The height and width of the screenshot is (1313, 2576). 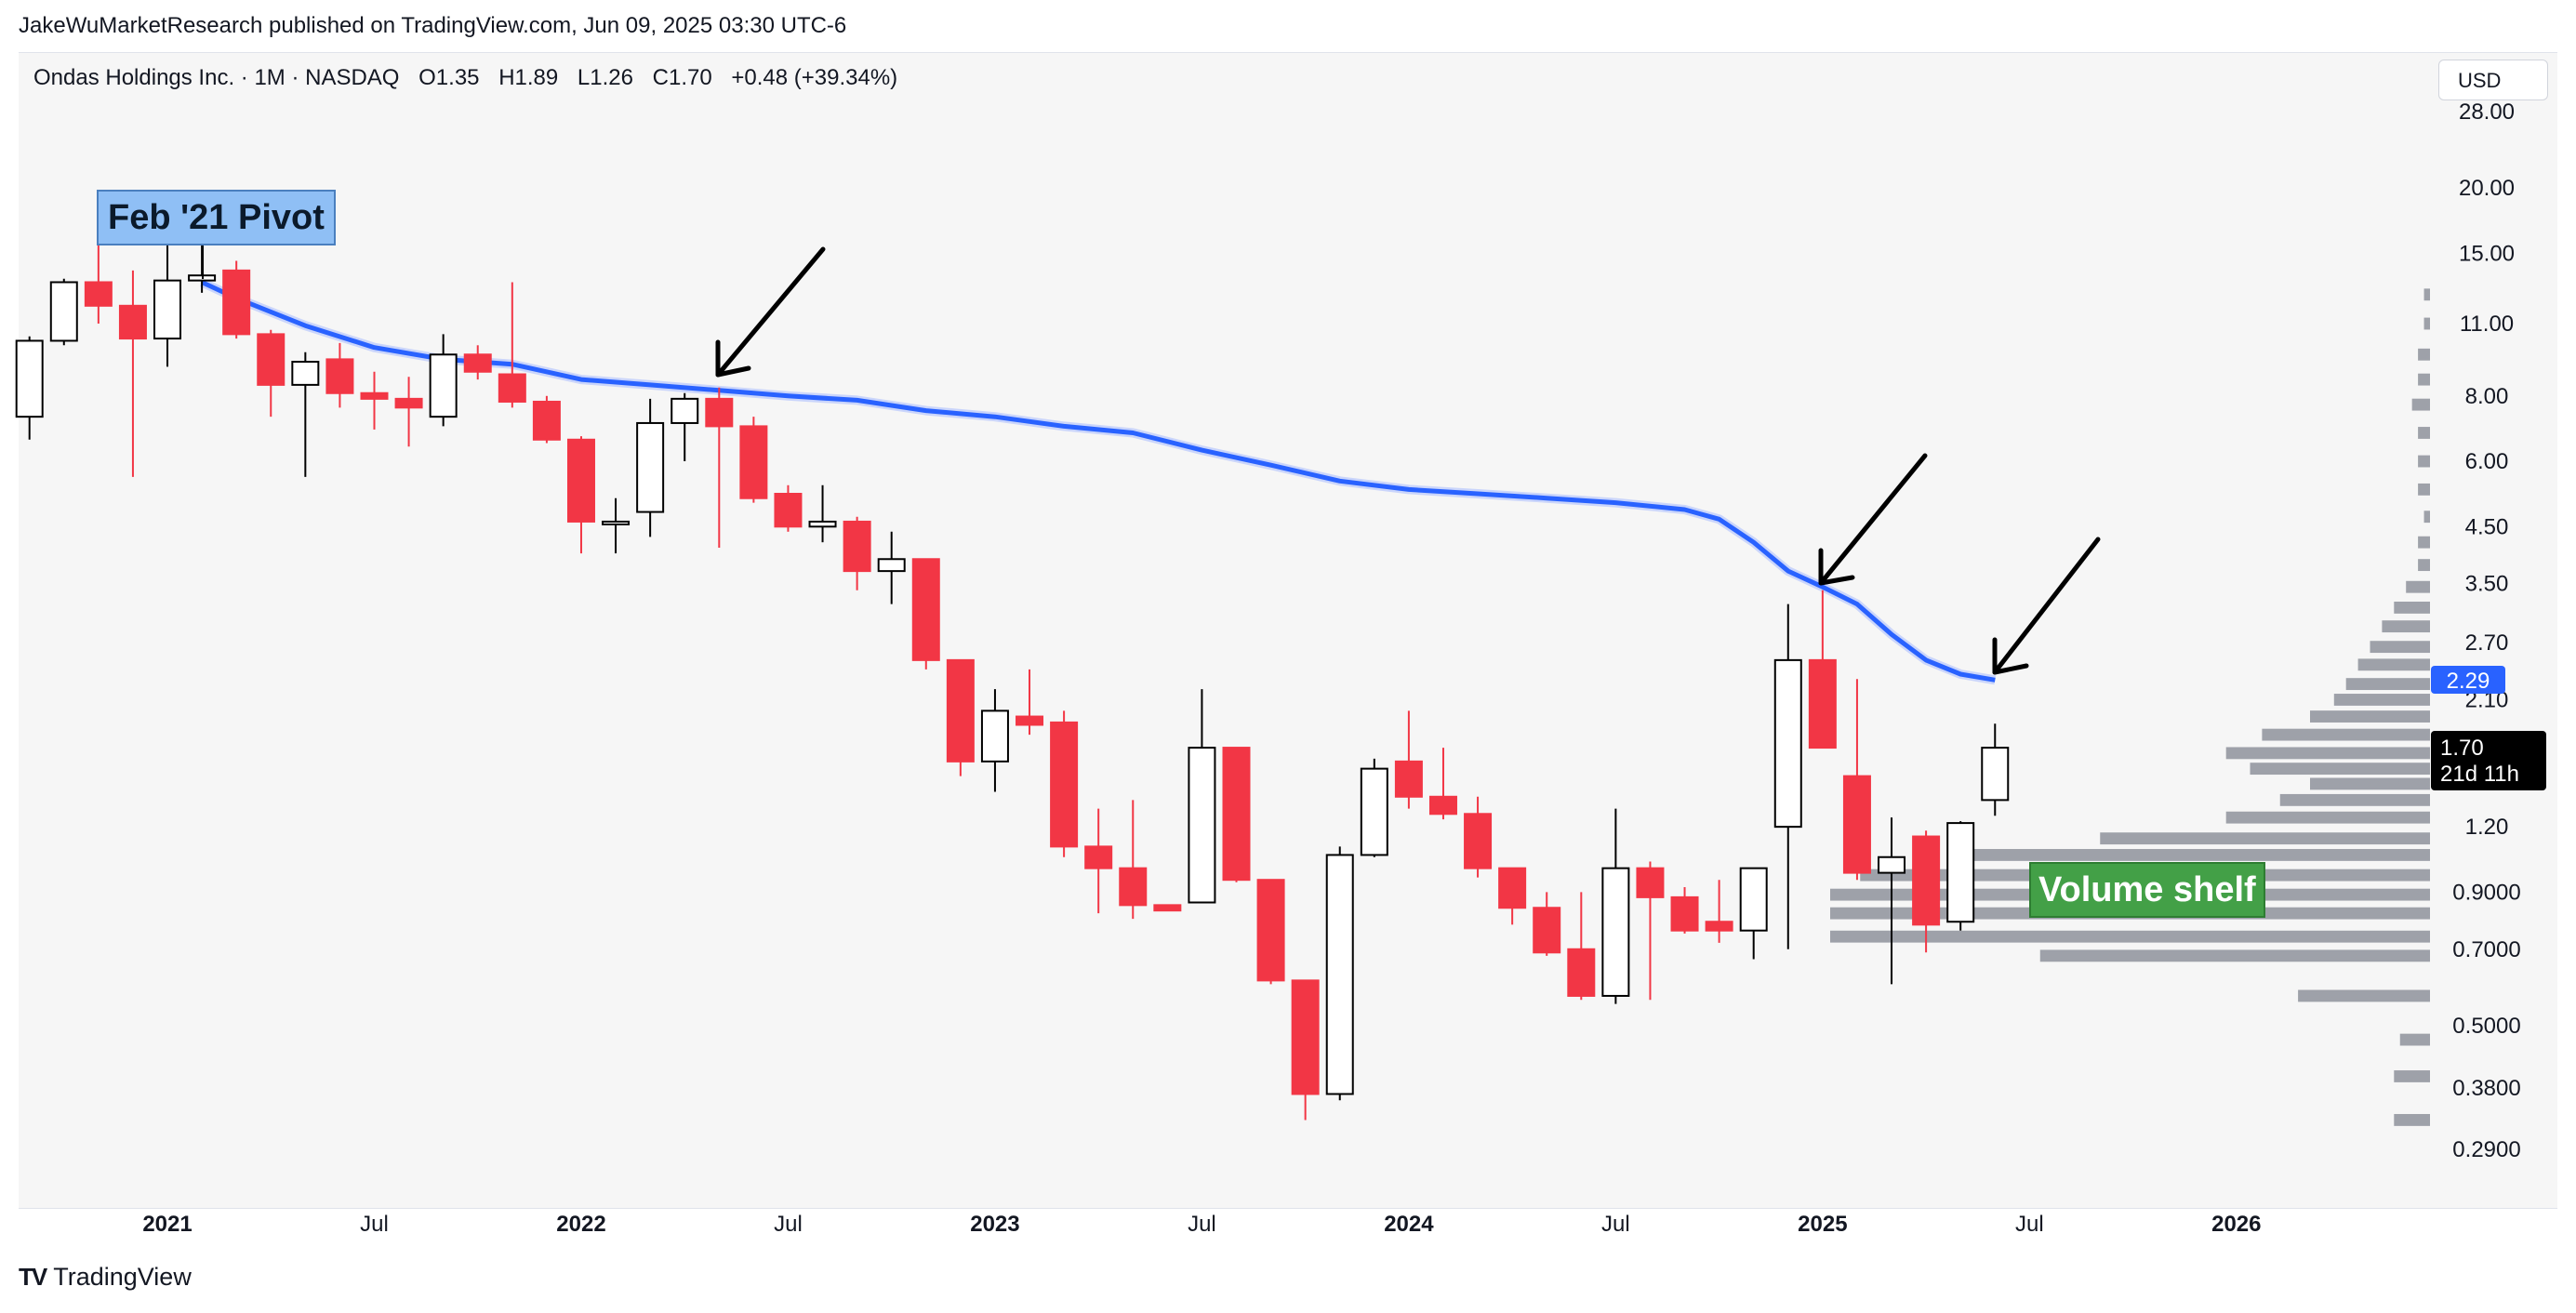 What do you see at coordinates (605, 77) in the screenshot?
I see `ohlc-low: L1.26` at bounding box center [605, 77].